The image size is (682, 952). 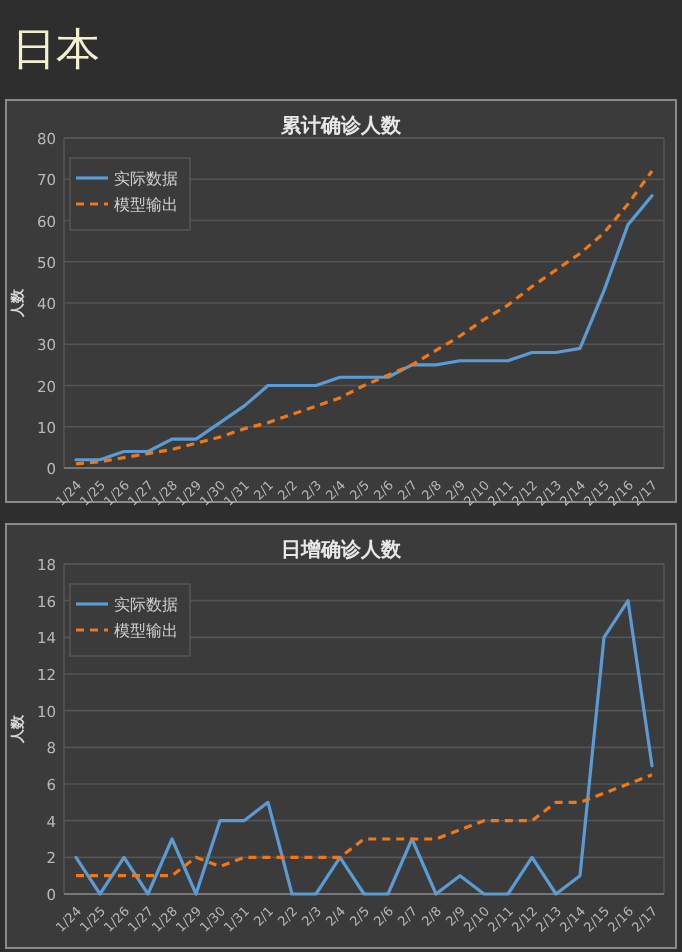 What do you see at coordinates (364, 825) in the screenshot?
I see `line-series` at bounding box center [364, 825].